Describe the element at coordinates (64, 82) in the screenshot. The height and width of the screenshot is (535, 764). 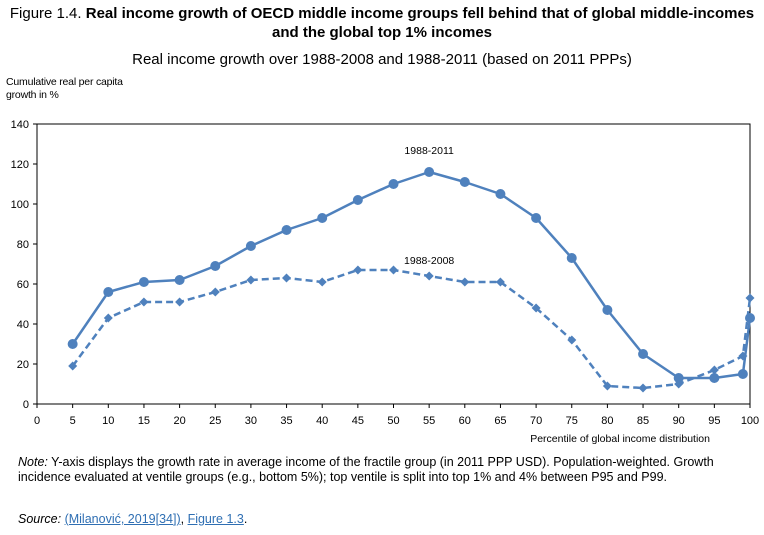
I see `y-axis-label-line1: Cumulative real per capita` at that location.